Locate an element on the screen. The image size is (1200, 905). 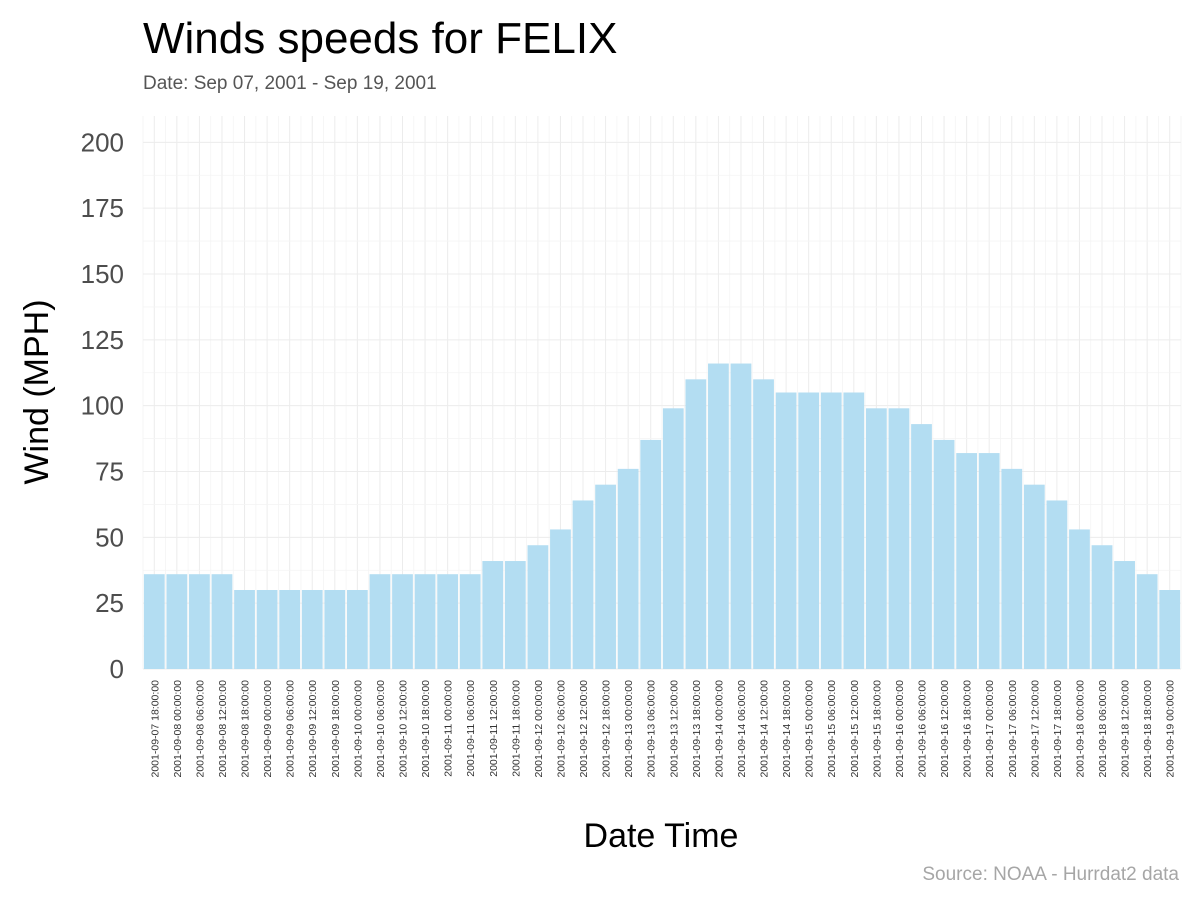
x-tick-label: 2001-09-08 06:00:00 is located at coordinates (200, 729).